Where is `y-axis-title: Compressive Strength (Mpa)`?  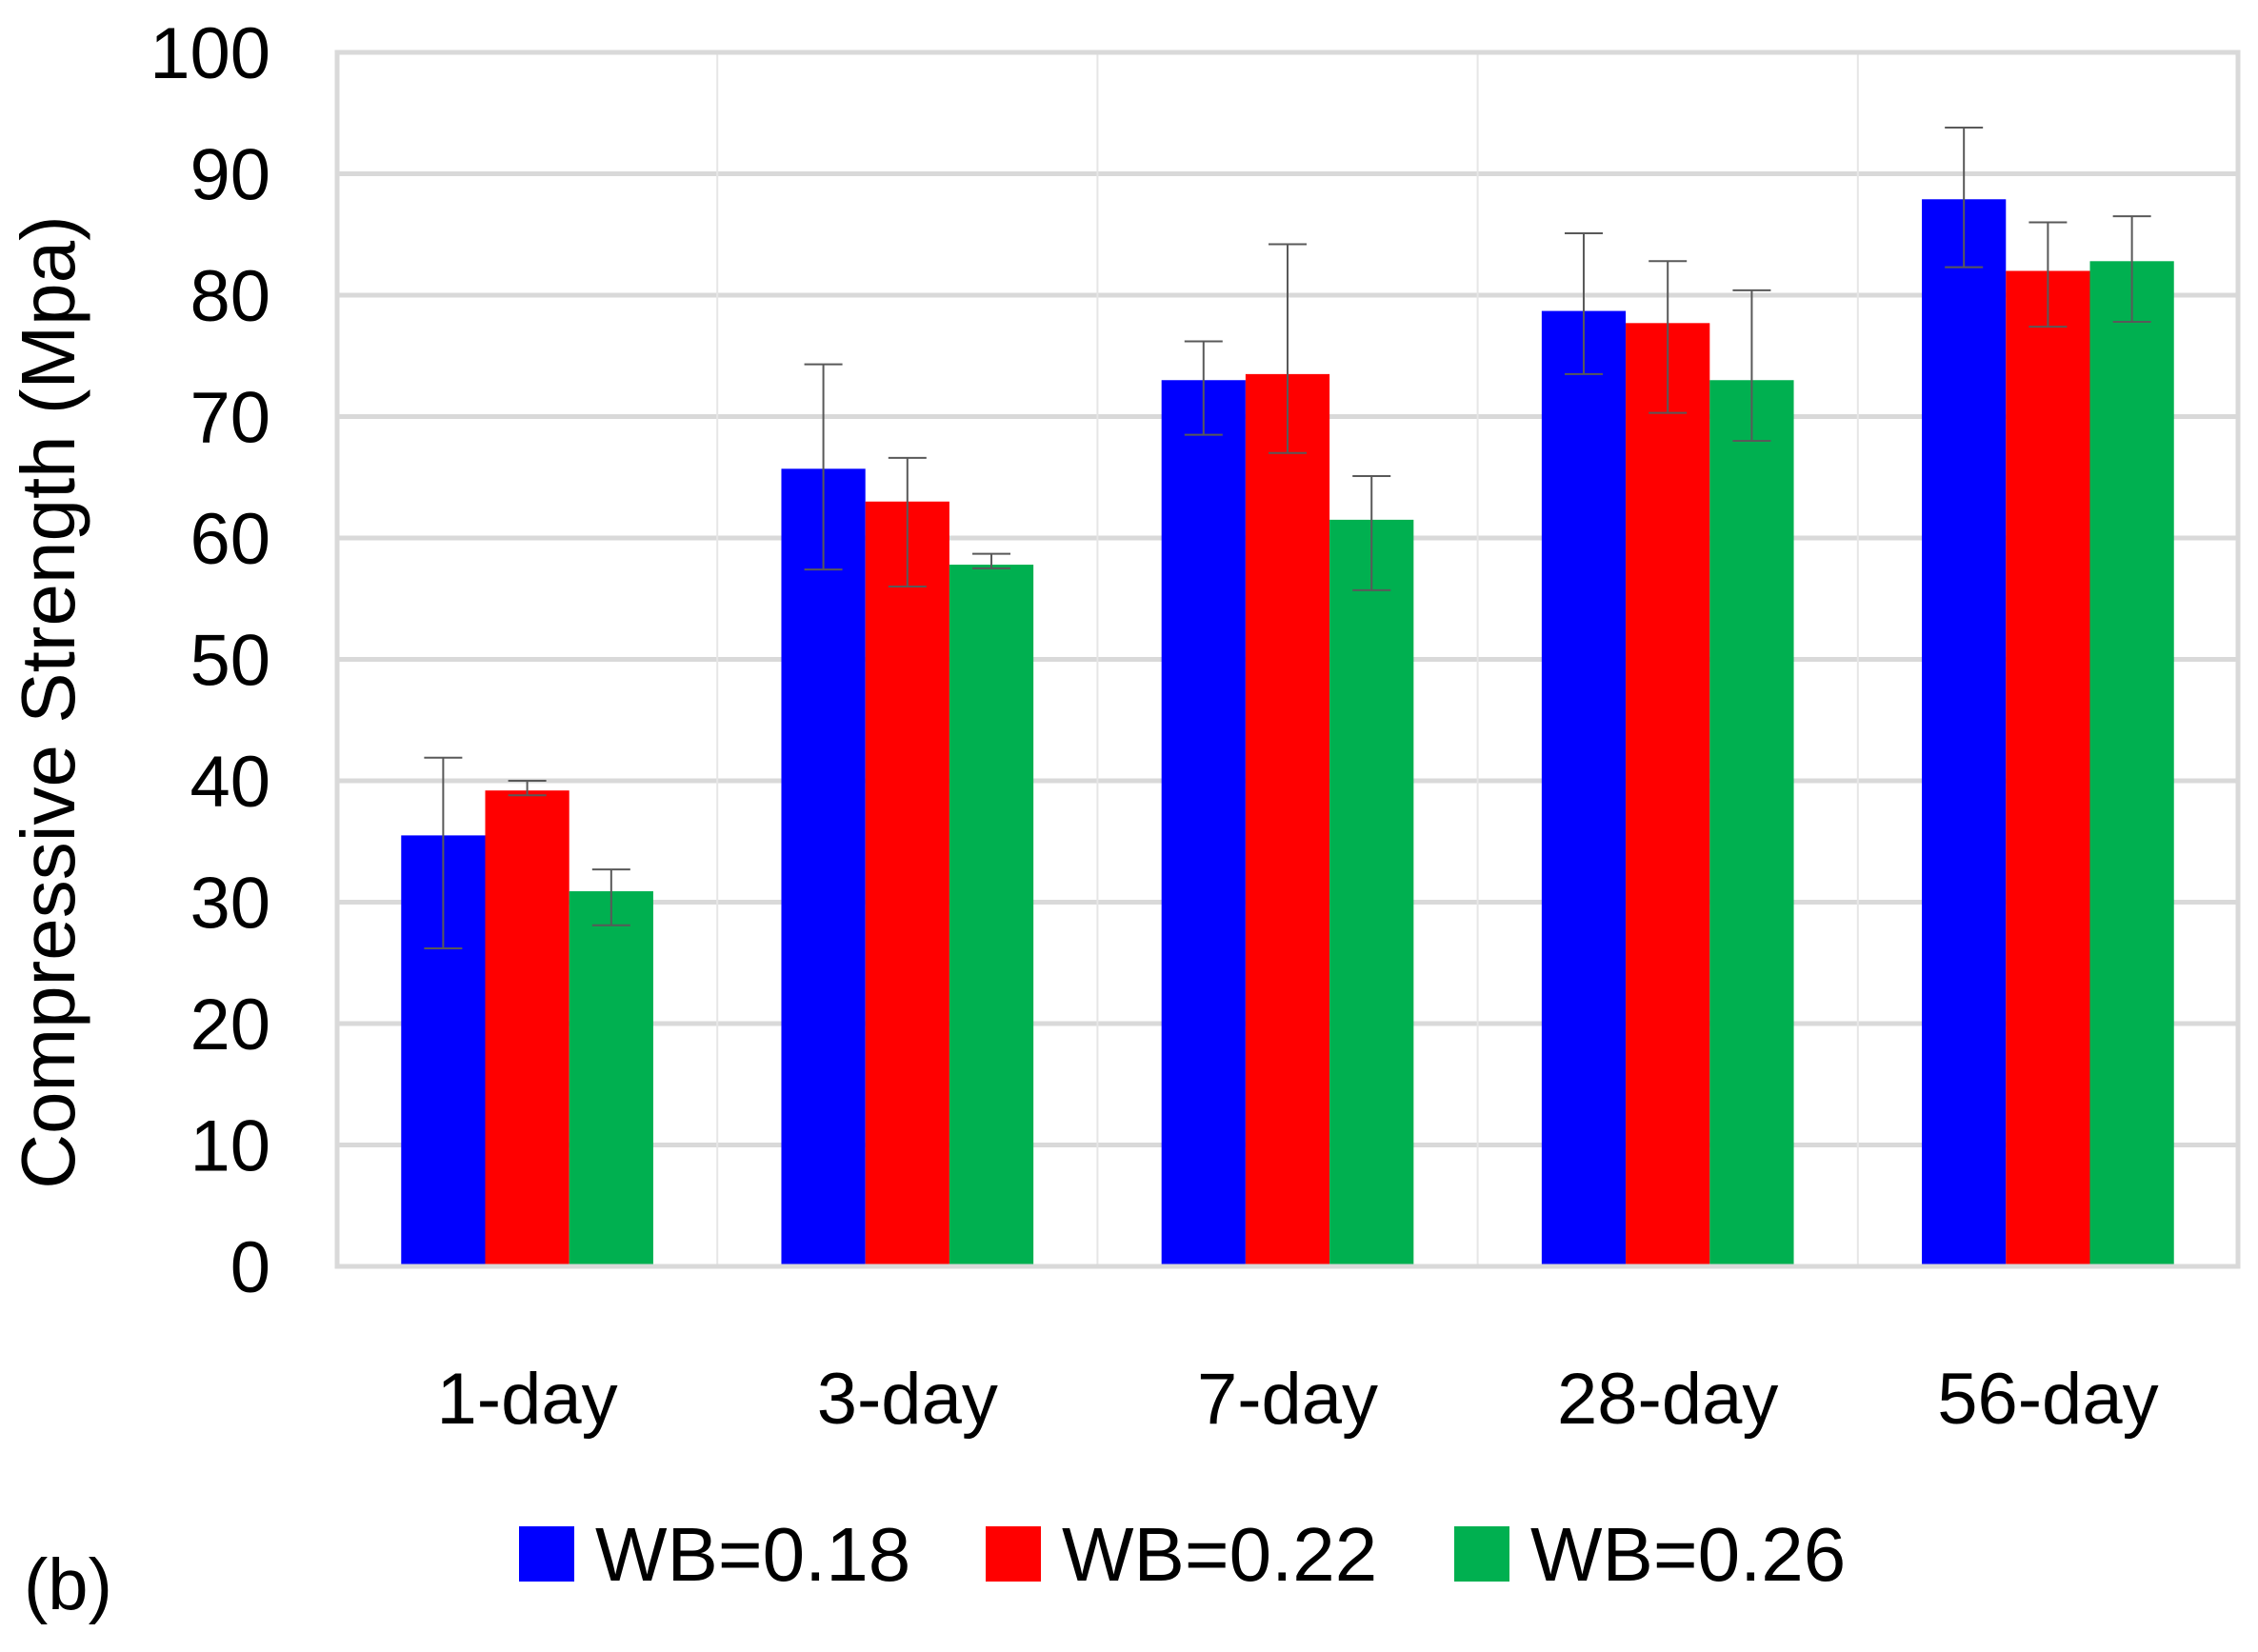
y-axis-title: Compressive Strength (Mpa) is located at coordinates (48, 702).